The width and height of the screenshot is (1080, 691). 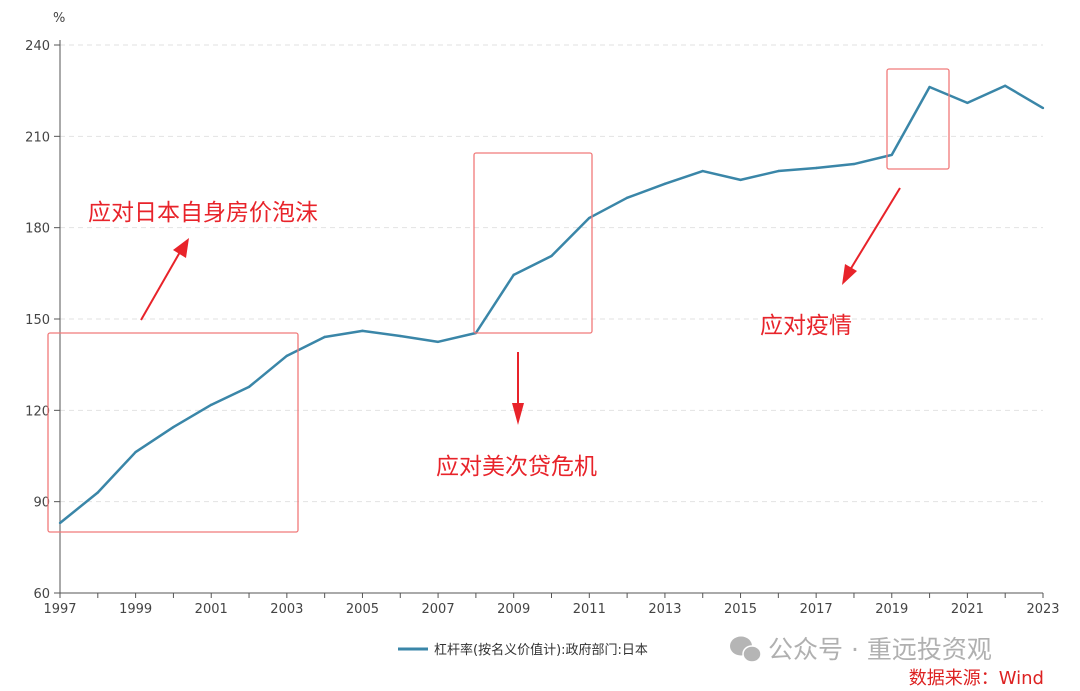 What do you see at coordinates (891, 155) in the screenshot?
I see `data-point-2019` at bounding box center [891, 155].